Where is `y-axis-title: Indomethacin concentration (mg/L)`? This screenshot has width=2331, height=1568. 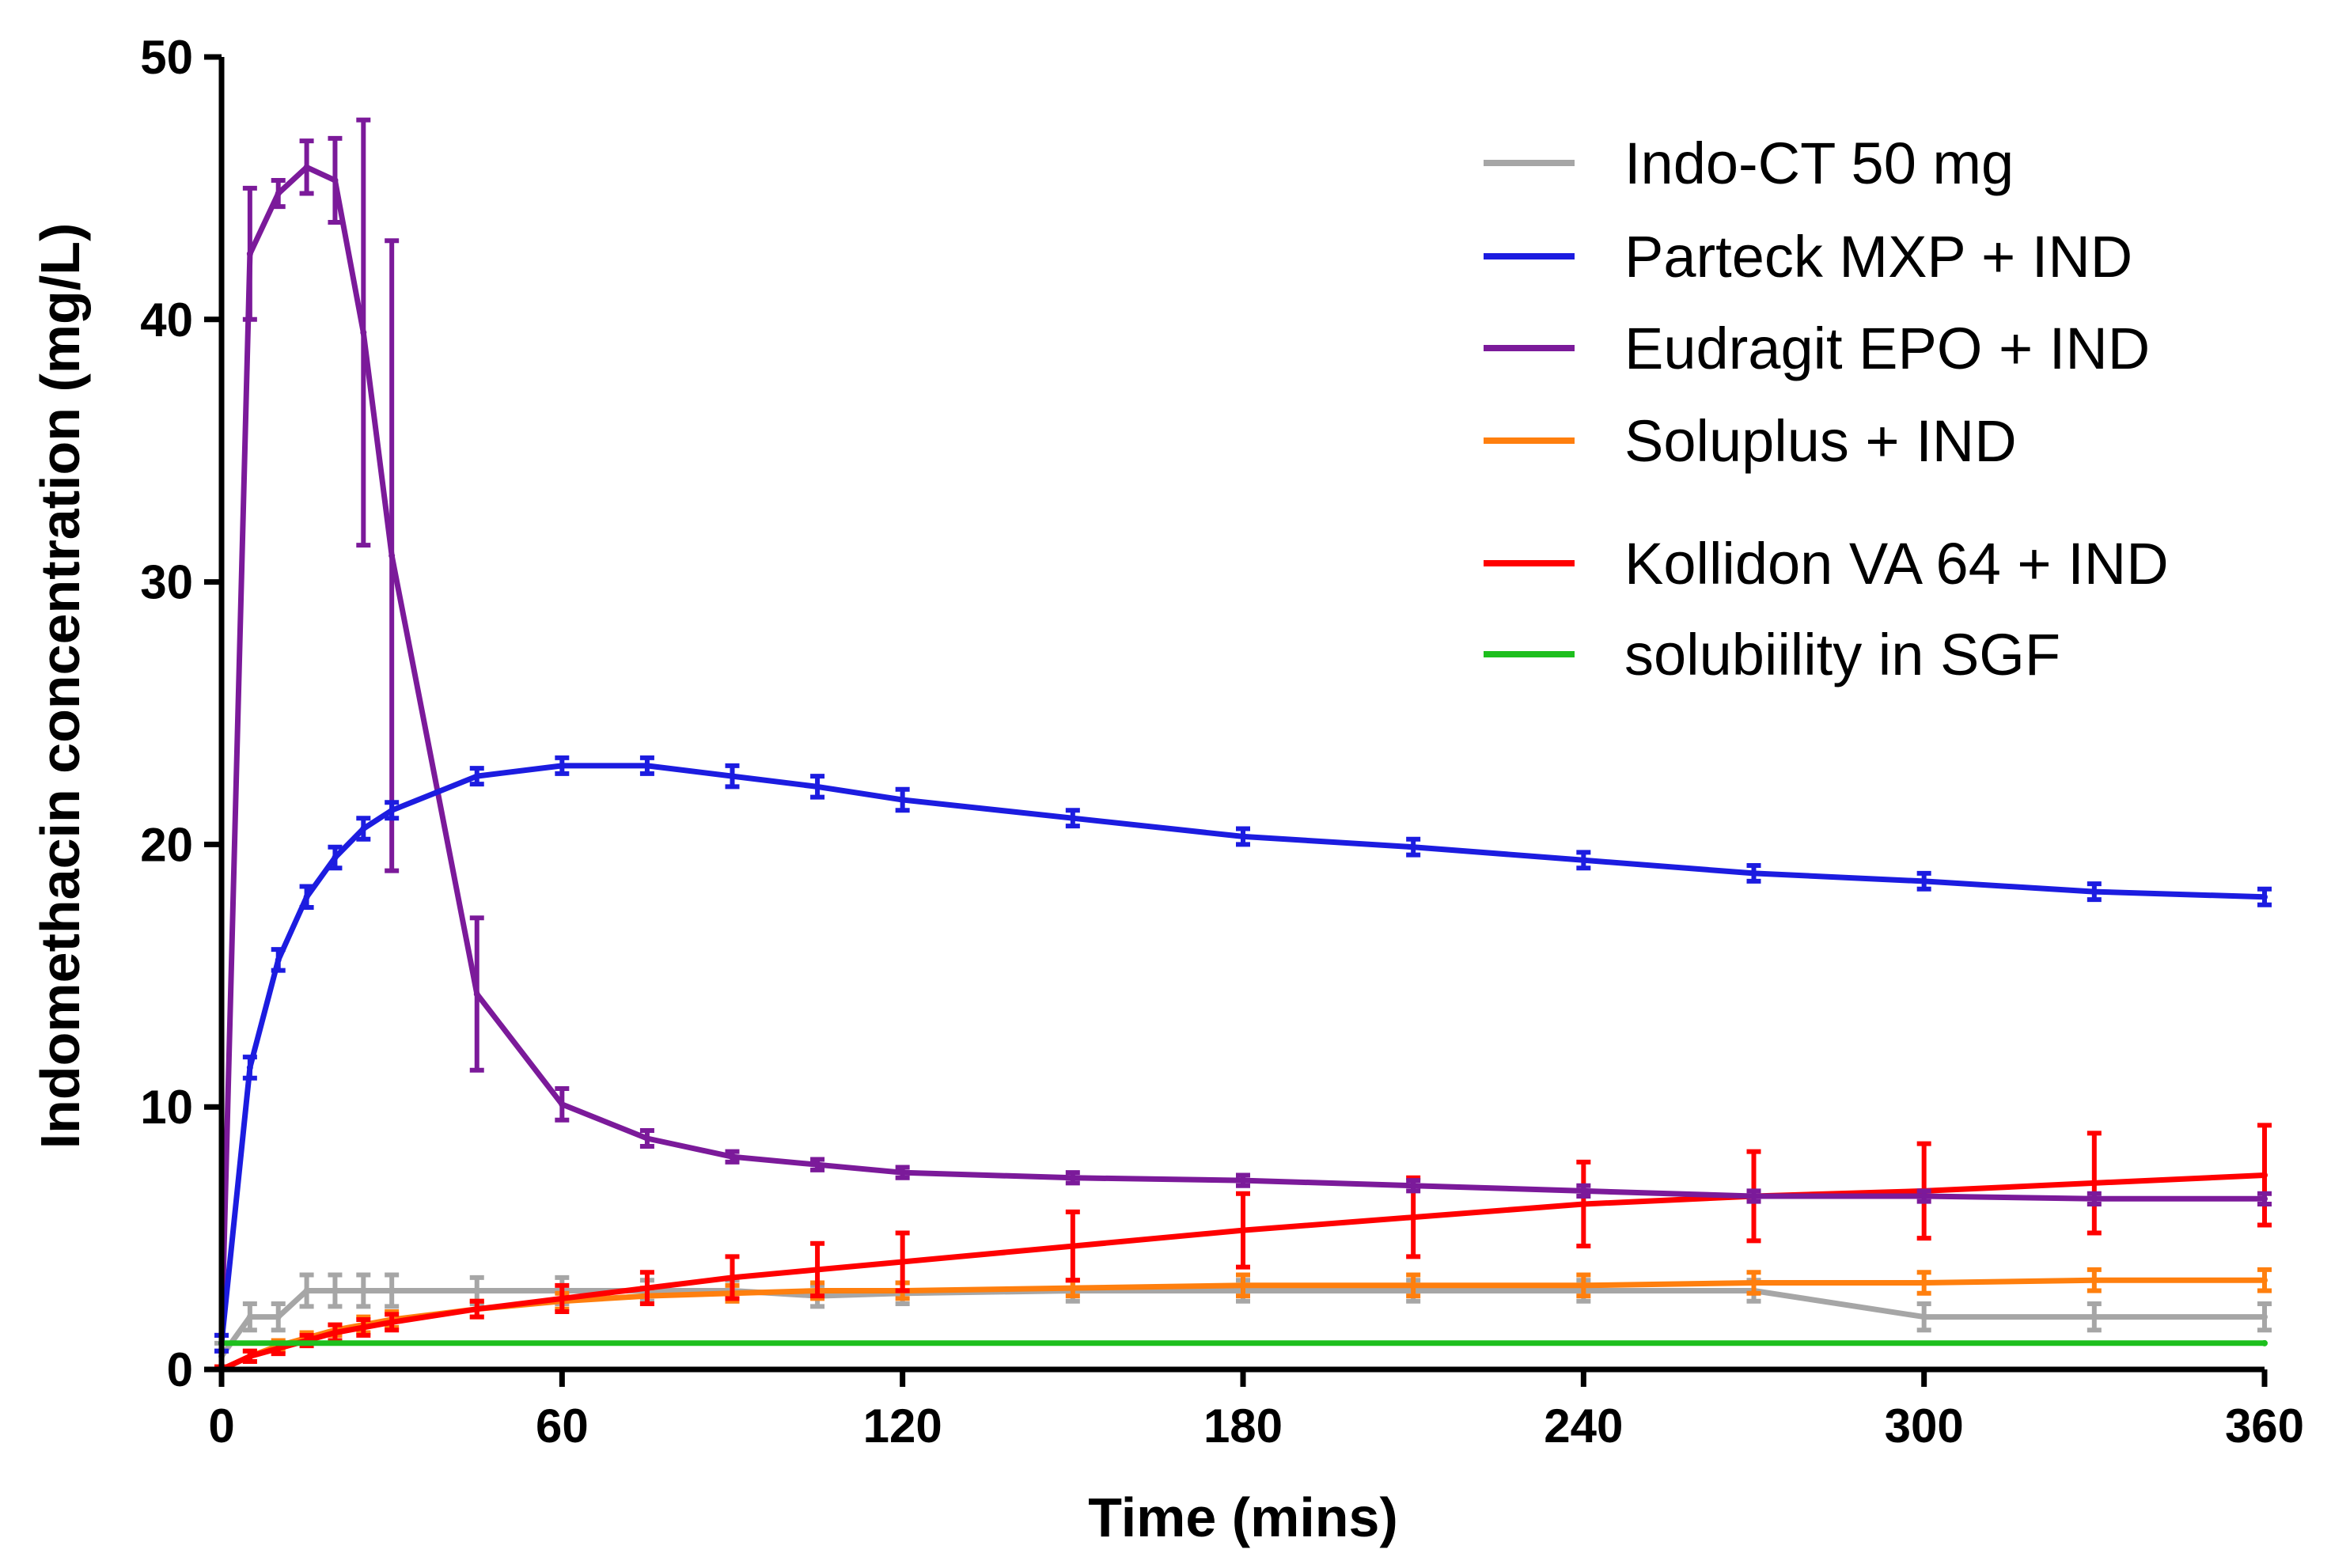
y-axis-title: Indomethacin concentration (mg/L) is located at coordinates (60, 686).